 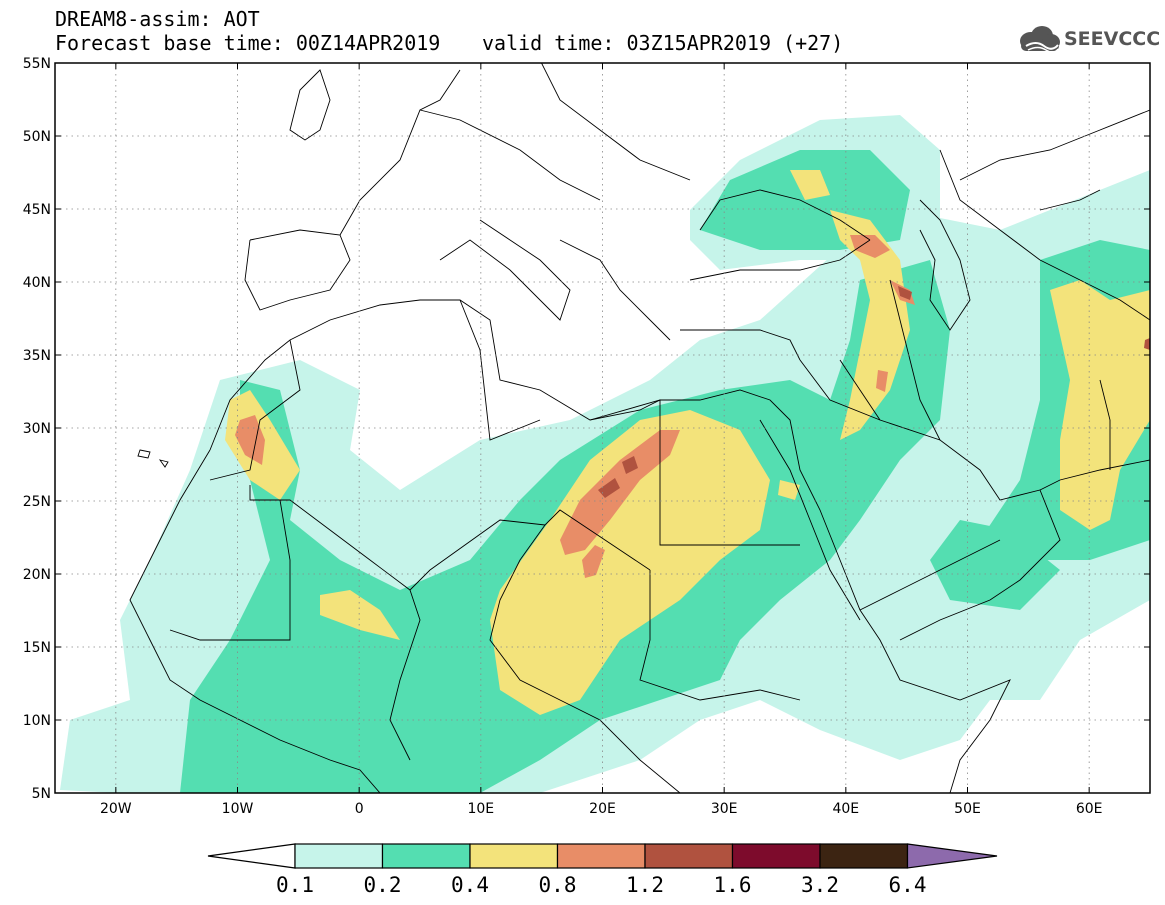 I want to click on lat-label: 35N, so click(x=37, y=356).